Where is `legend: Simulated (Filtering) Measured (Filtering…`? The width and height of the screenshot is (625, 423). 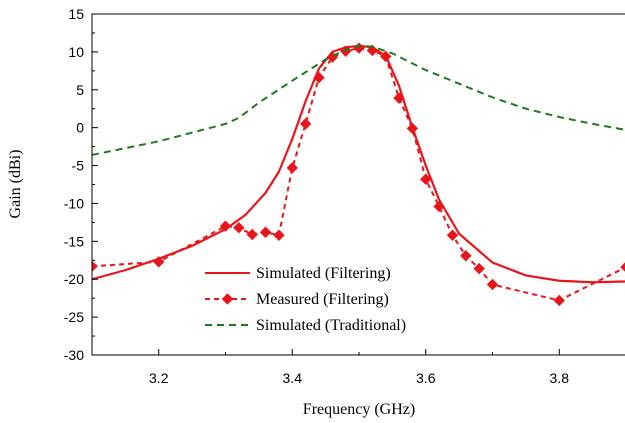
legend: Simulated (Filtering) Measured (Filtering… is located at coordinates (305, 299).